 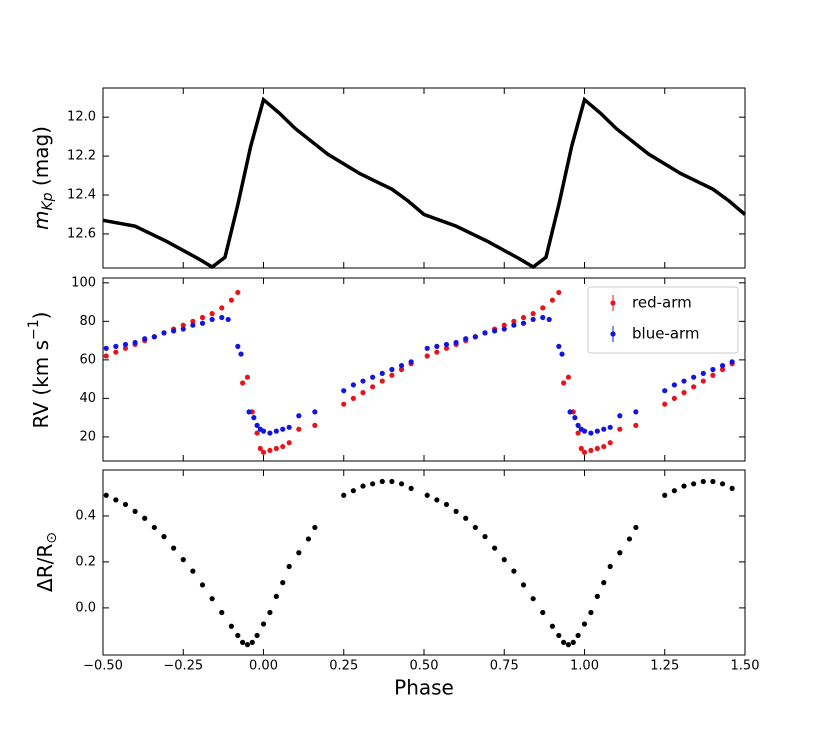 I want to click on x-tick-label: 0.50, so click(x=424, y=666).